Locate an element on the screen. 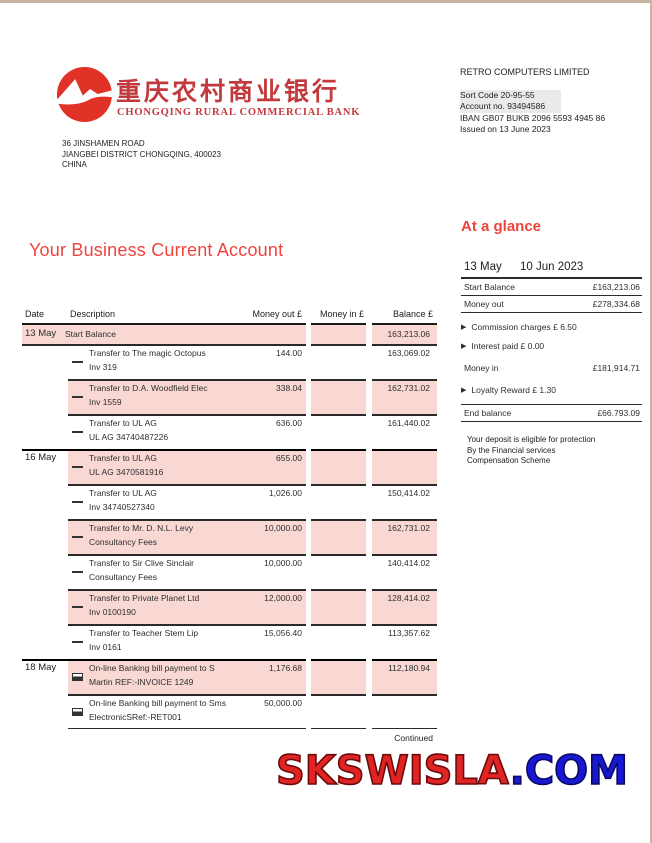 This screenshot has width=652, height=843. continued-label: Continued is located at coordinates (413, 738).